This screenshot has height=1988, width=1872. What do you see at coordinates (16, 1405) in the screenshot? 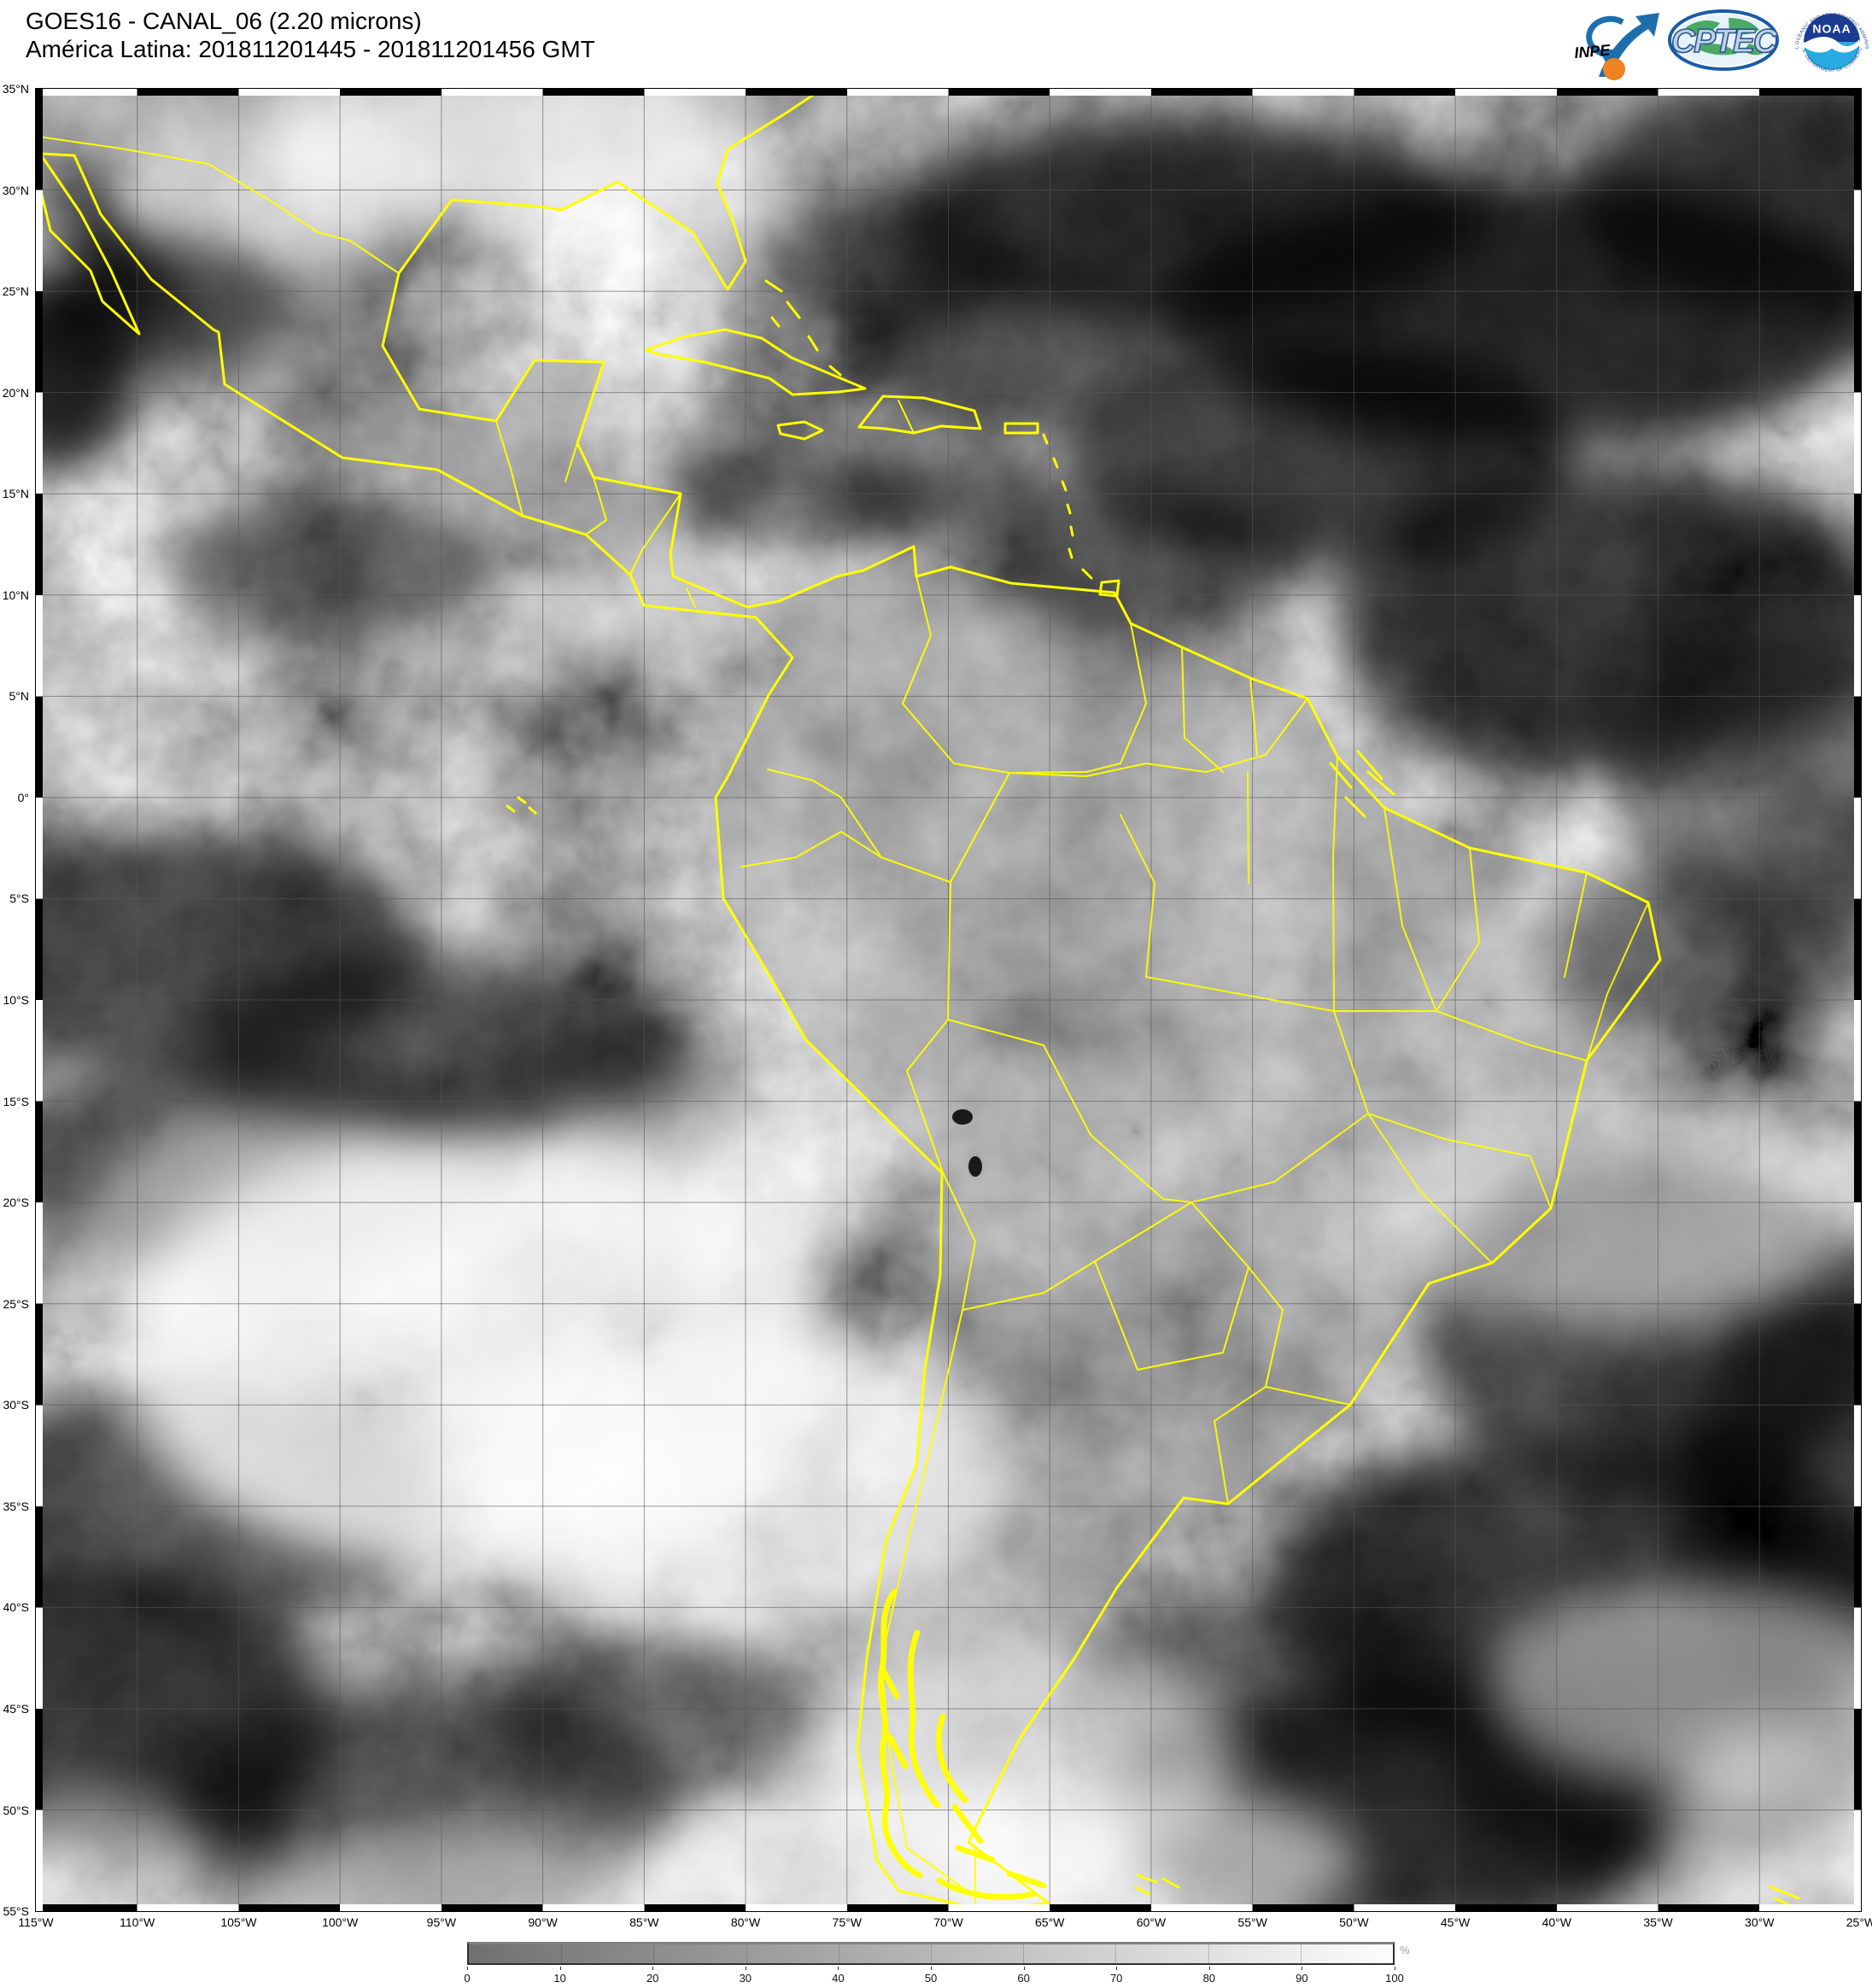
I see `lat-label: 30°S` at bounding box center [16, 1405].